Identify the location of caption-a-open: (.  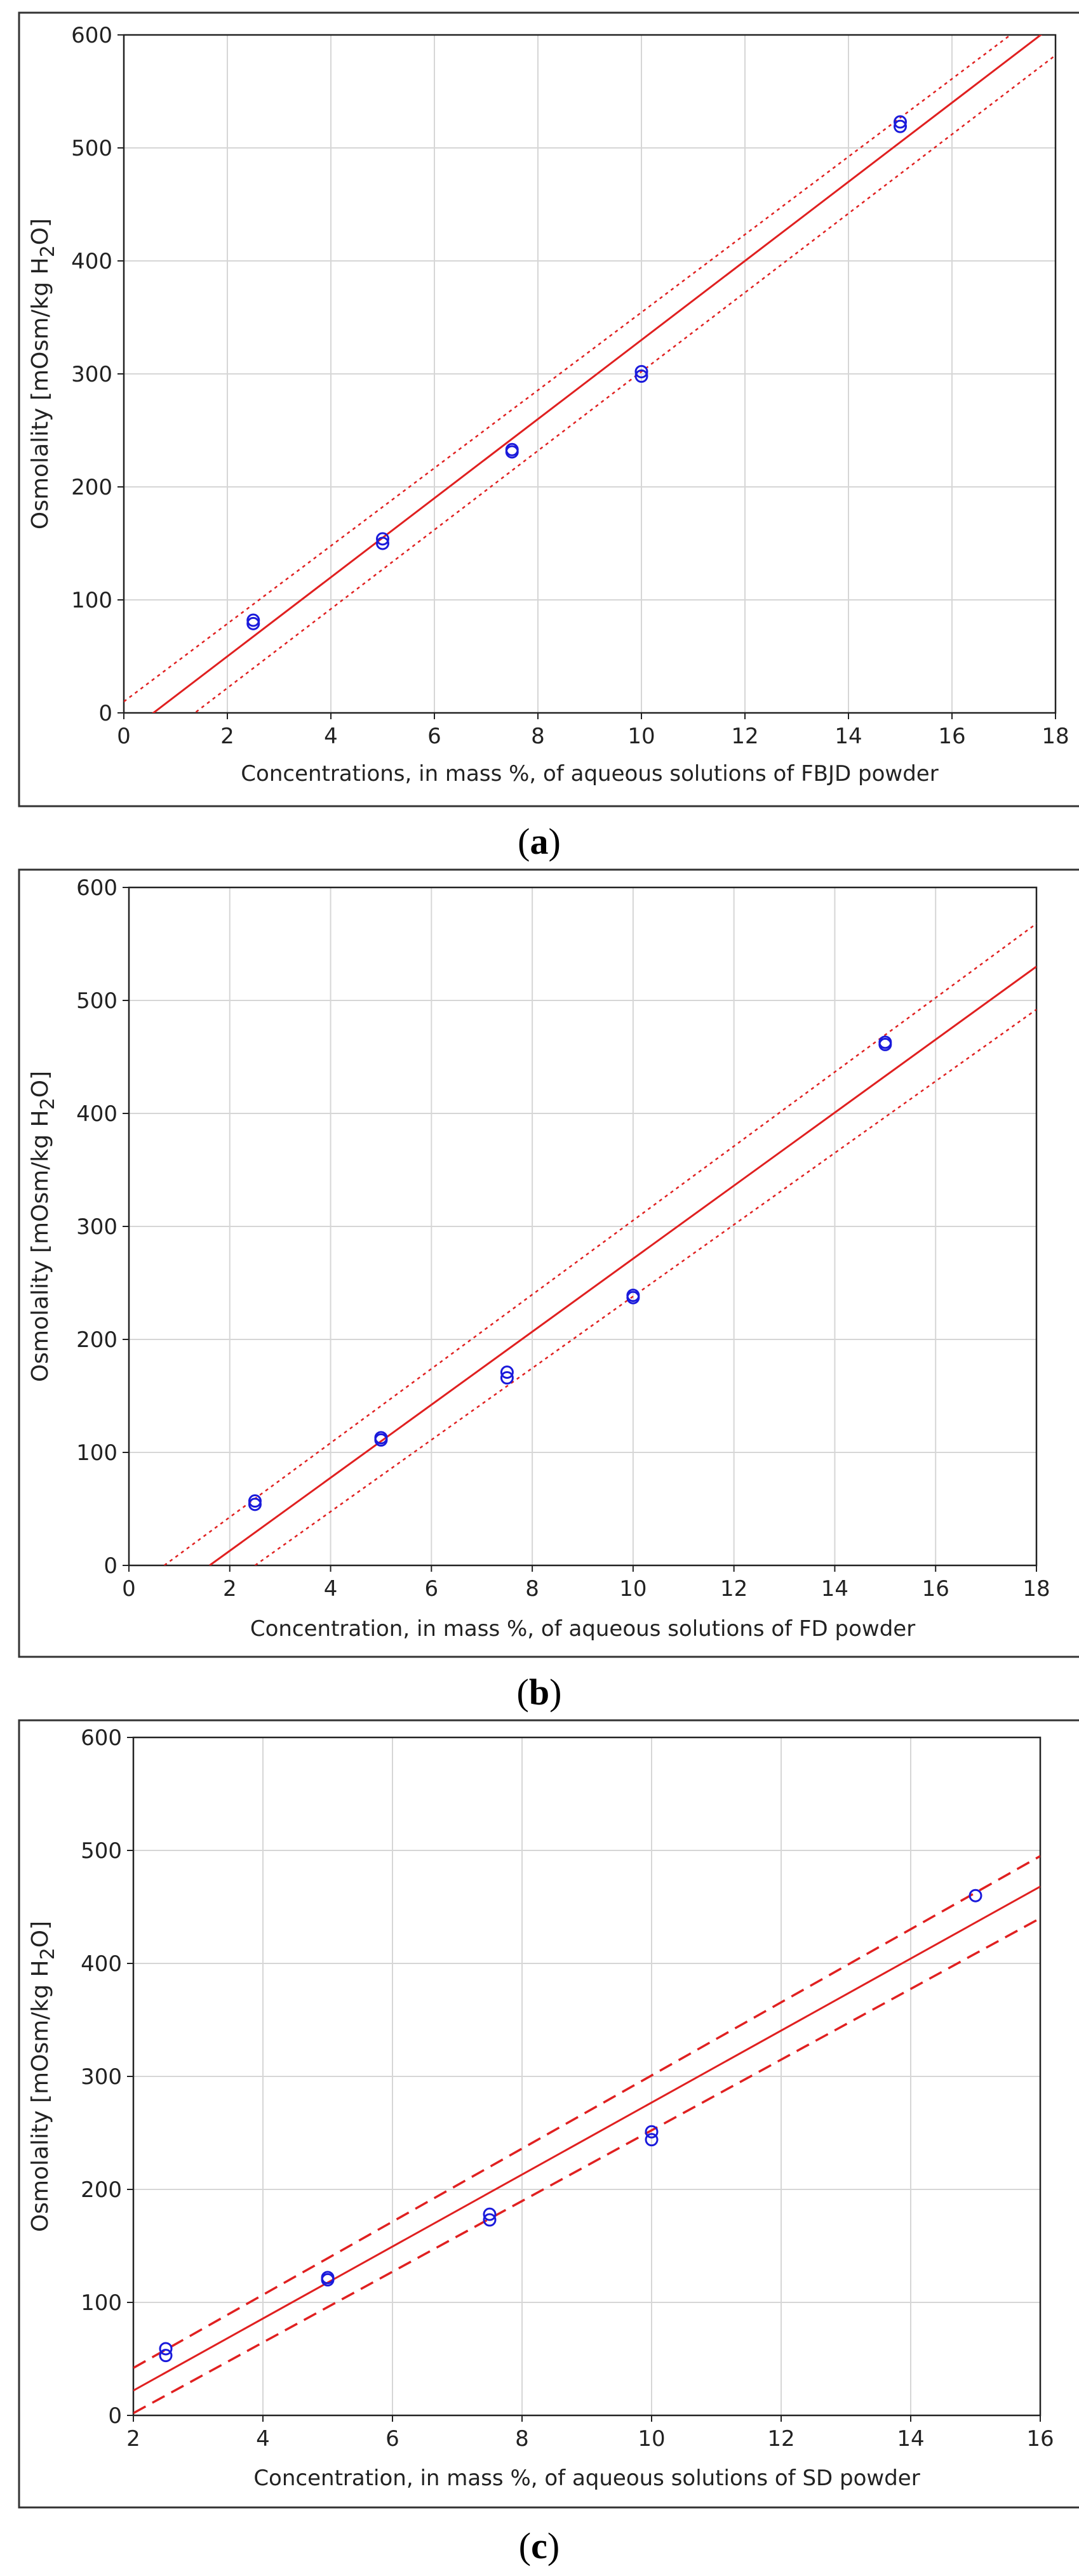
(524, 841).